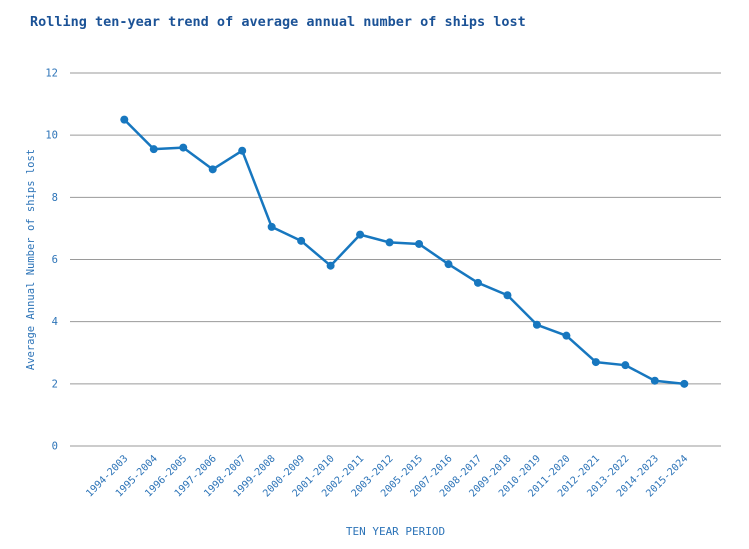 This screenshot has height=549, width=749. What do you see at coordinates (51, 74) in the screenshot?
I see `y-tick-label: 12` at bounding box center [51, 74].